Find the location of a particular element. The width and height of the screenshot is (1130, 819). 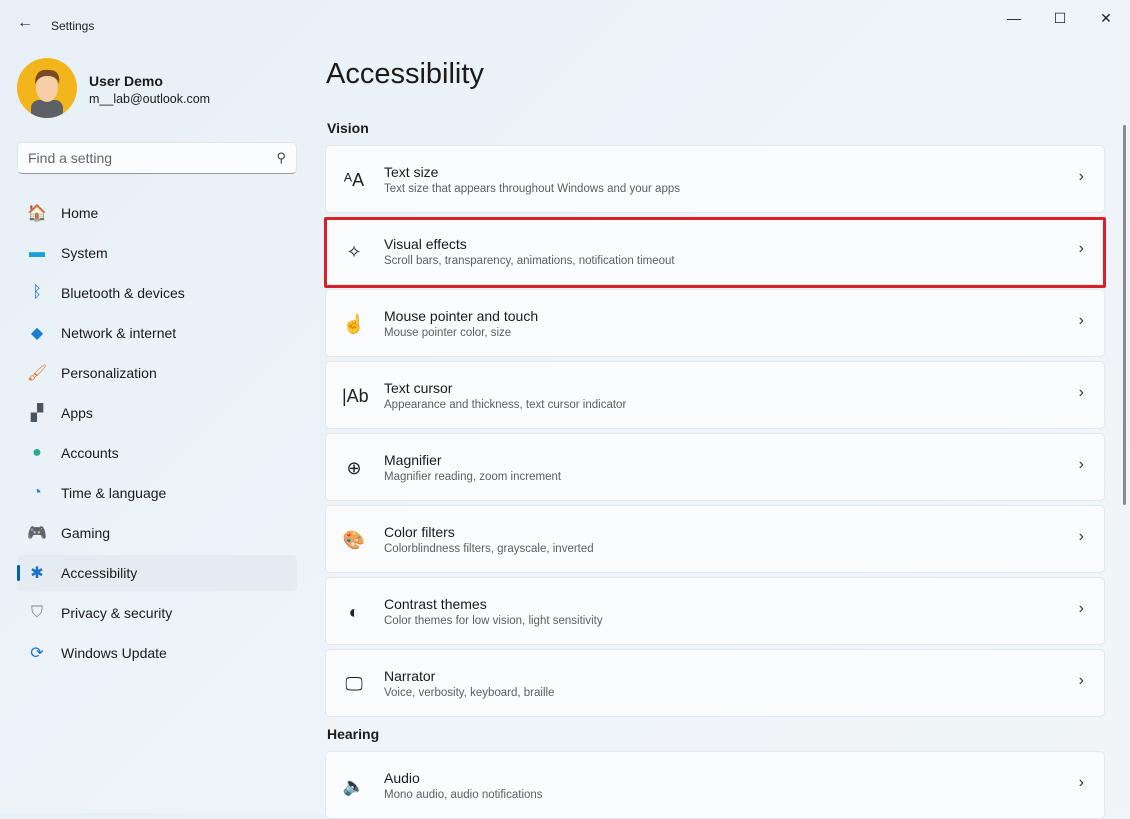

sidebar-item-label: Network & internet is located at coordinates (119, 333).